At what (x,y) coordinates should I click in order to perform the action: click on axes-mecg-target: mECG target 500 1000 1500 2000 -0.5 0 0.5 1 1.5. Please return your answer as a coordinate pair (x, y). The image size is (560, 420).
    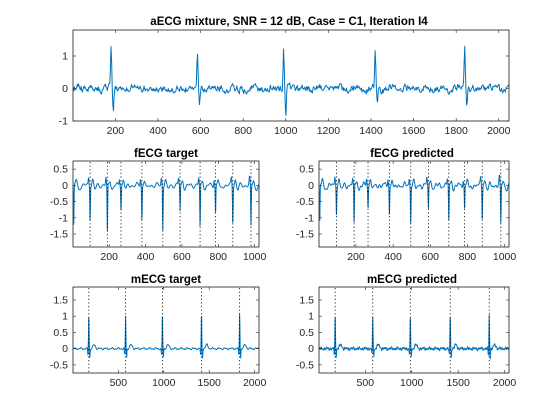
    Looking at the image, I should click on (158, 331).